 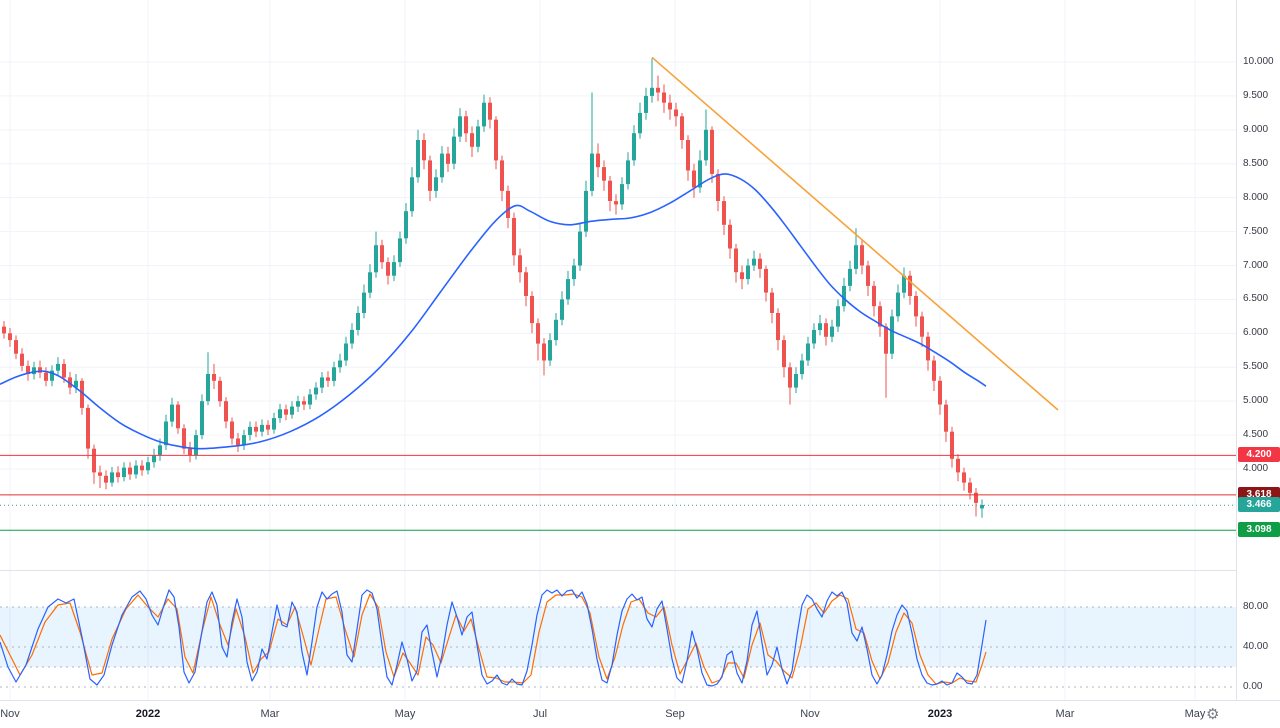 What do you see at coordinates (1259, 504) in the screenshot?
I see `price-level-badge: 3.466` at bounding box center [1259, 504].